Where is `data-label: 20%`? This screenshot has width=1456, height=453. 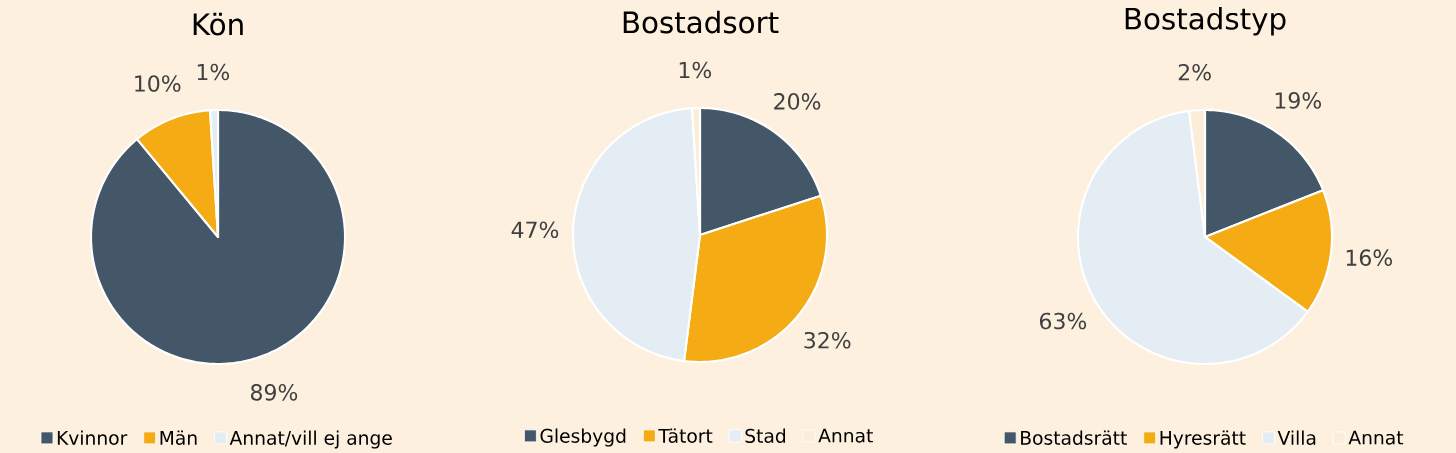 data-label: 20% is located at coordinates (797, 101).